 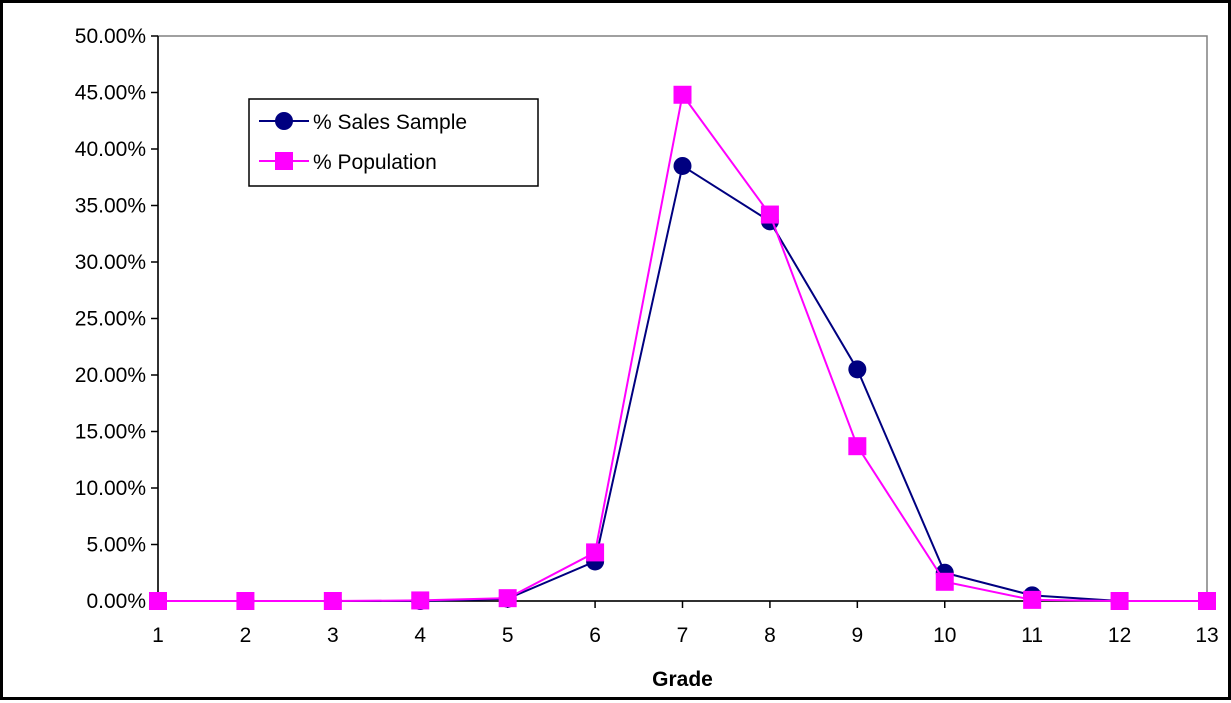 I want to click on x-axis-ticks: 1 2 3 4 5 6 7 8 9 10 11 12 13, so click(x=685, y=624).